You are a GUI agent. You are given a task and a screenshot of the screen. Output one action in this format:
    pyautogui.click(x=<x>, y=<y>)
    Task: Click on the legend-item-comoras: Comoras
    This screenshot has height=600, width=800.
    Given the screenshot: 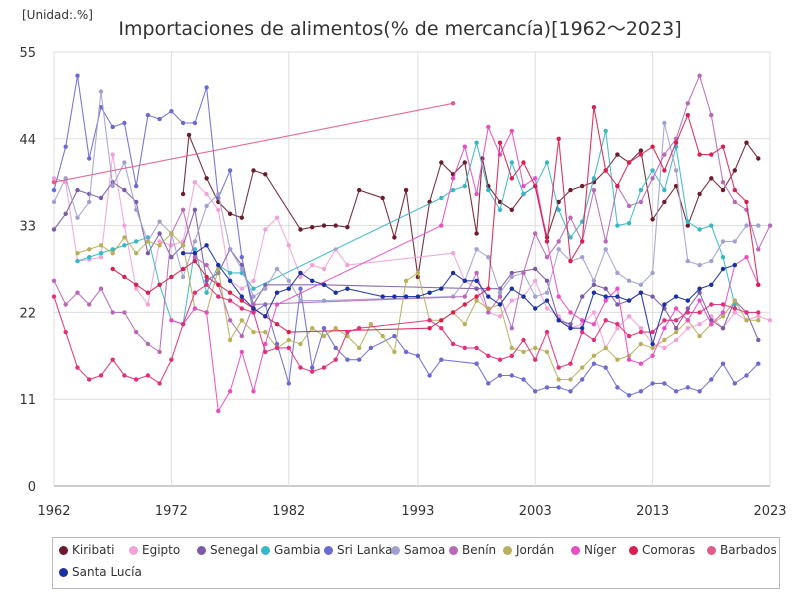 What is the action you would take?
    pyautogui.click(x=662, y=550)
    